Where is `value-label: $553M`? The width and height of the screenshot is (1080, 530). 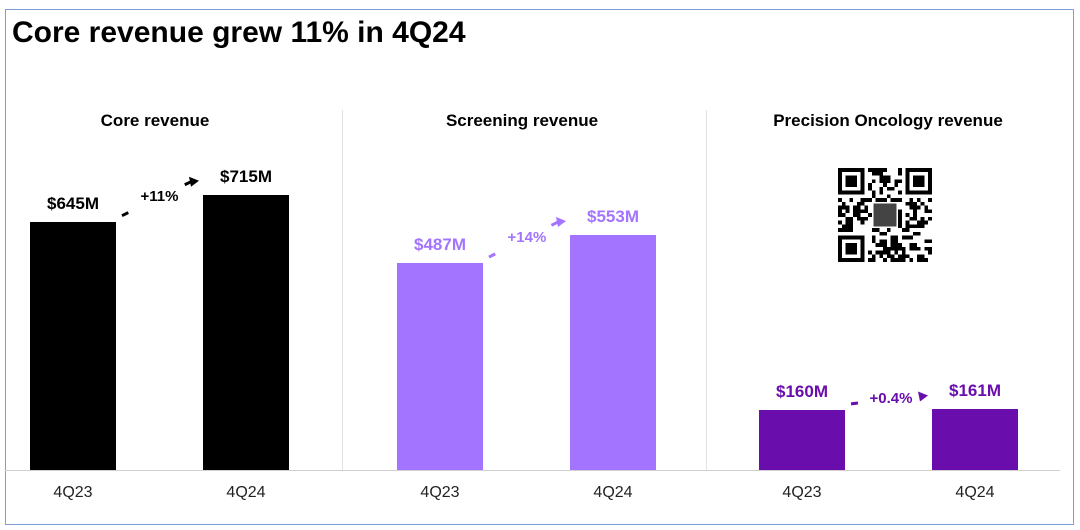 value-label: $553M is located at coordinates (613, 216).